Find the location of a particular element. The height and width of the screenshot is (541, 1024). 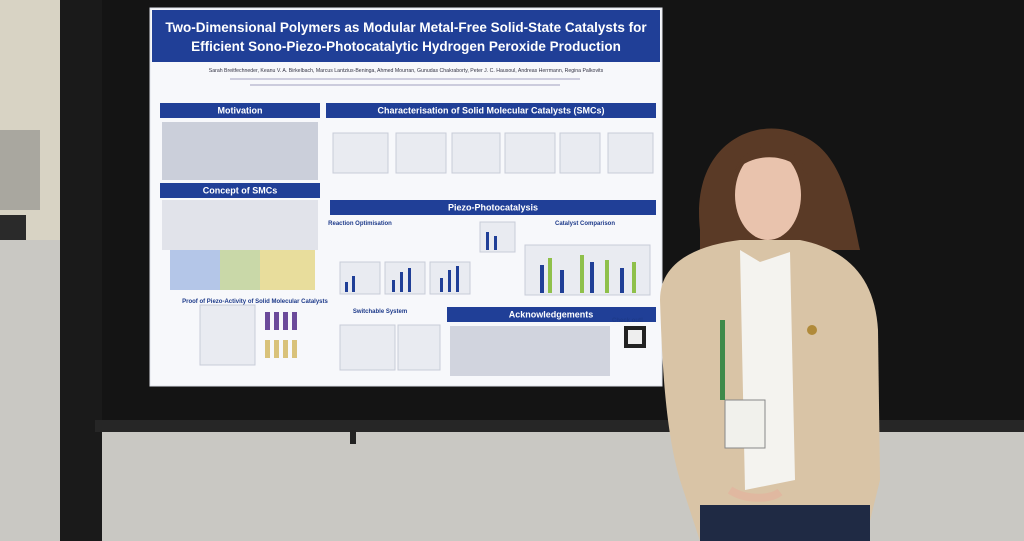

trousers is located at coordinates (785, 523).